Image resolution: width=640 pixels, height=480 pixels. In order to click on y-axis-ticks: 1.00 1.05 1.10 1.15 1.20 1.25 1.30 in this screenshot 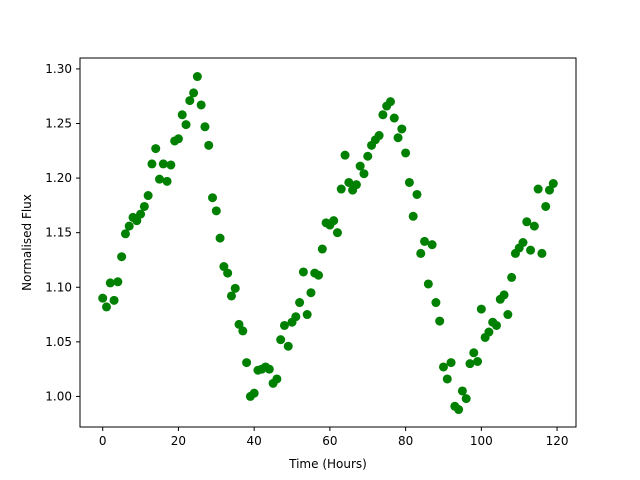, I will do `click(62, 232)`.